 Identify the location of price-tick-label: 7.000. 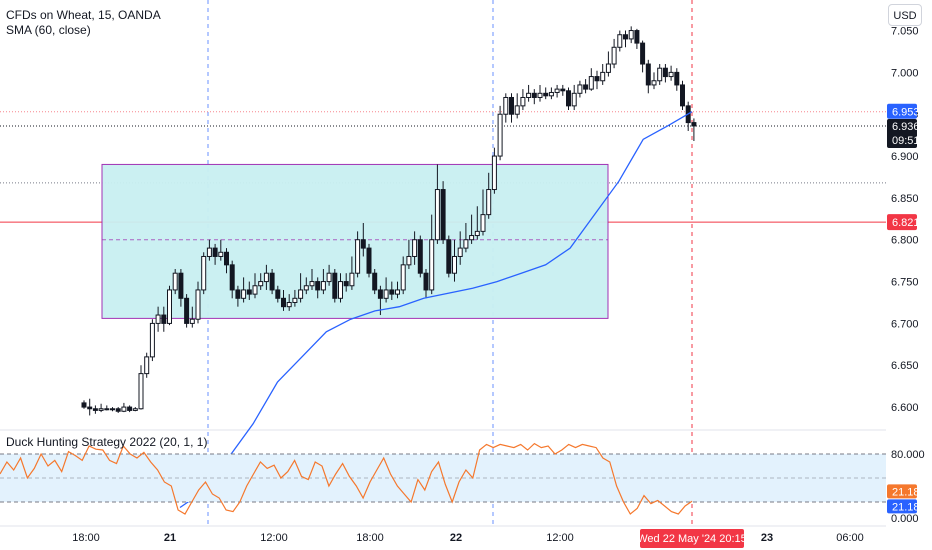
(905, 73).